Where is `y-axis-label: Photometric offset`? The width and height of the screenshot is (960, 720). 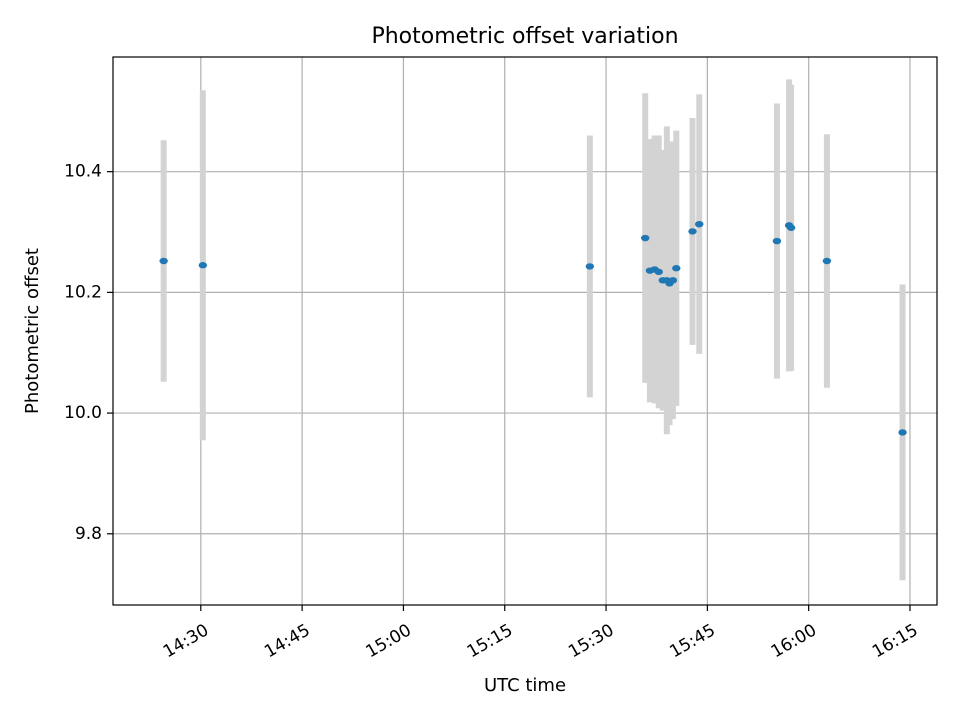
y-axis-label: Photometric offset is located at coordinates (32, 331).